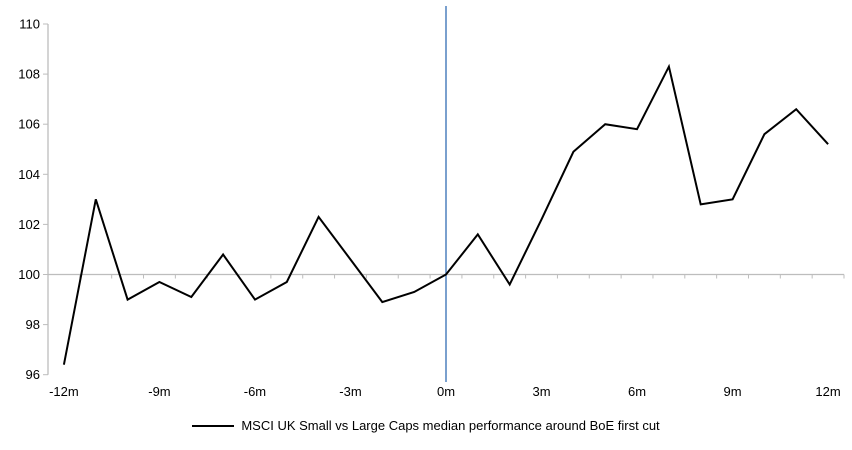 The image size is (852, 450). I want to click on x-tick-label: 12m, so click(827, 391).